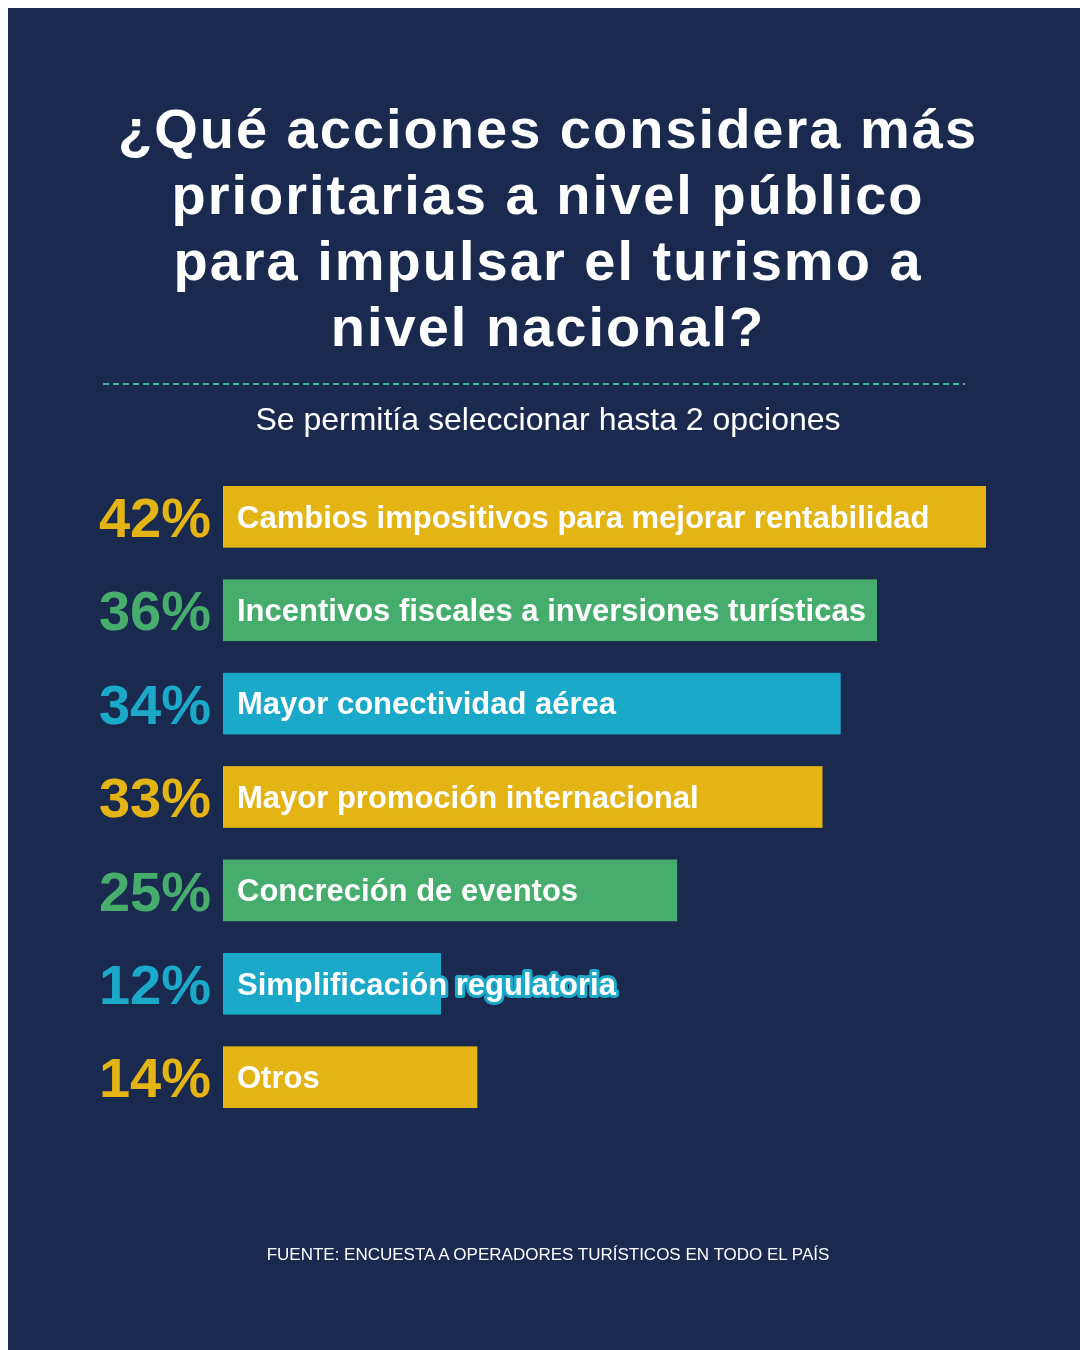 This screenshot has width=1080, height=1350. I want to click on y-tick-label: Otros, so click(278, 1078).